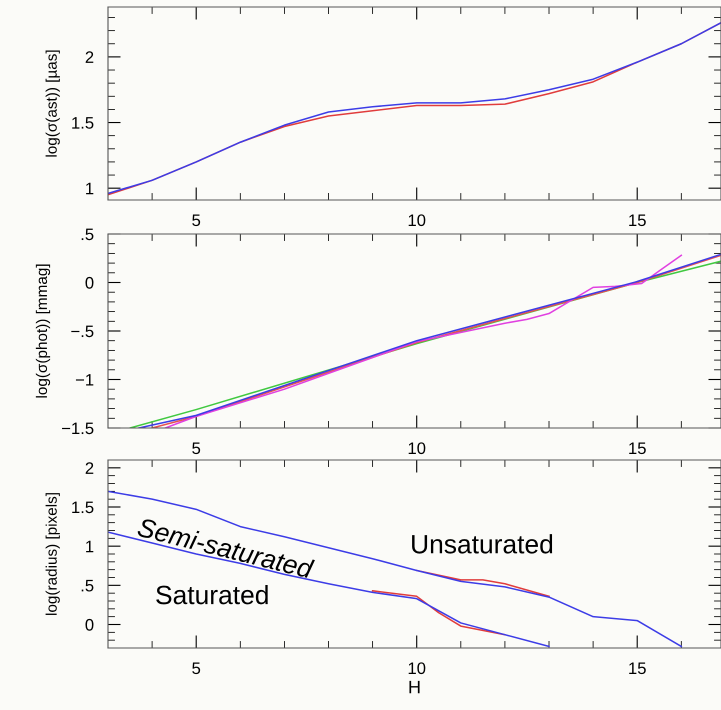  I want to click on annotation: Unsaturated, so click(482, 544).